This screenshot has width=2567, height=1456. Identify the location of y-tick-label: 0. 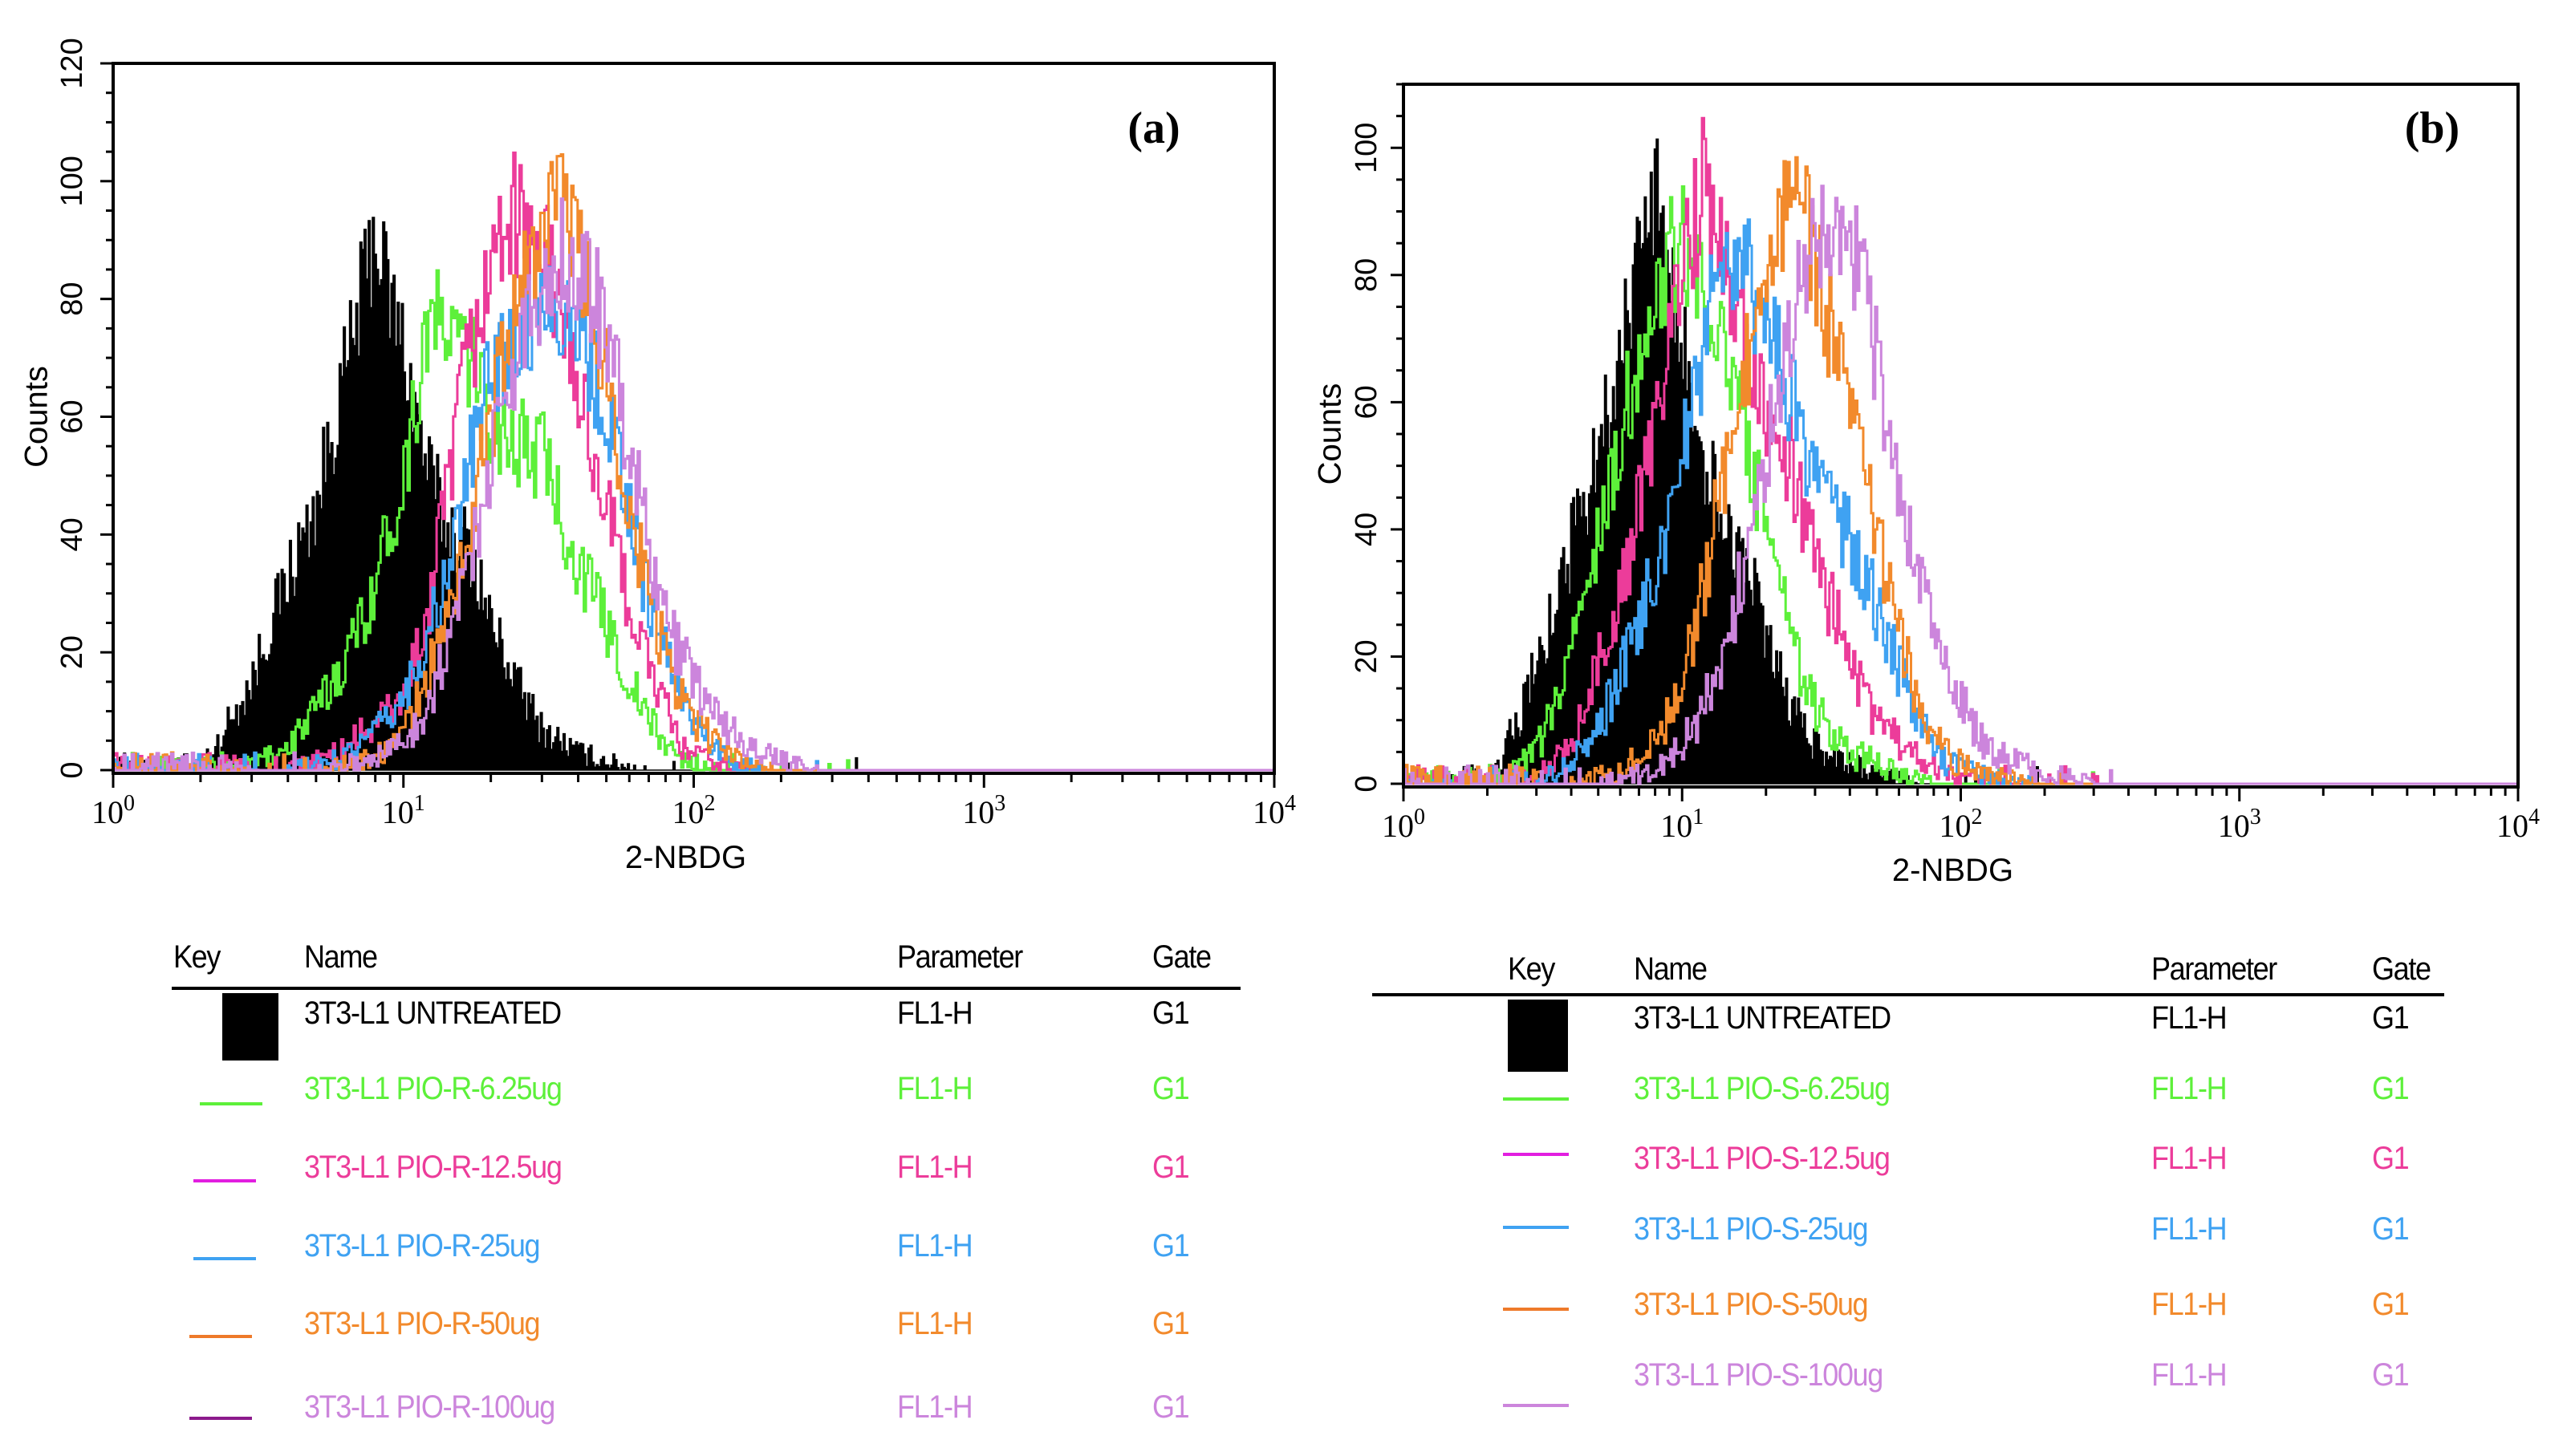
(1366, 783).